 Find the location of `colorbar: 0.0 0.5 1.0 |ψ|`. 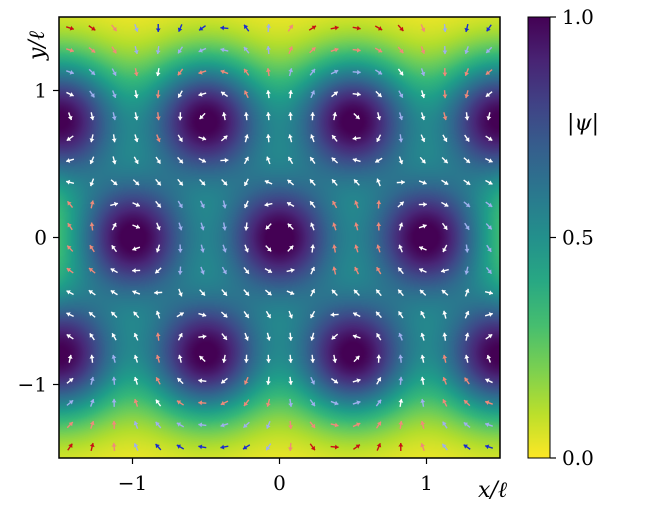

colorbar: 0.0 0.5 1.0 |ψ| is located at coordinates (563, 237).